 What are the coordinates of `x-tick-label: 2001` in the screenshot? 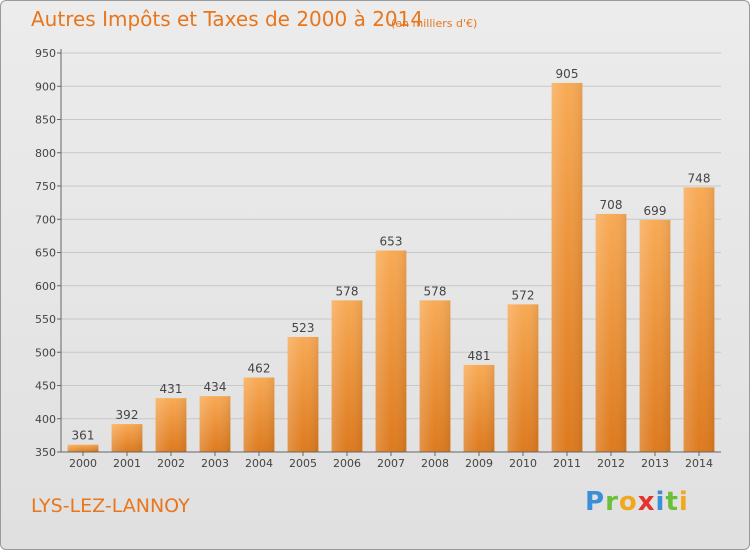 It's located at (127, 463).